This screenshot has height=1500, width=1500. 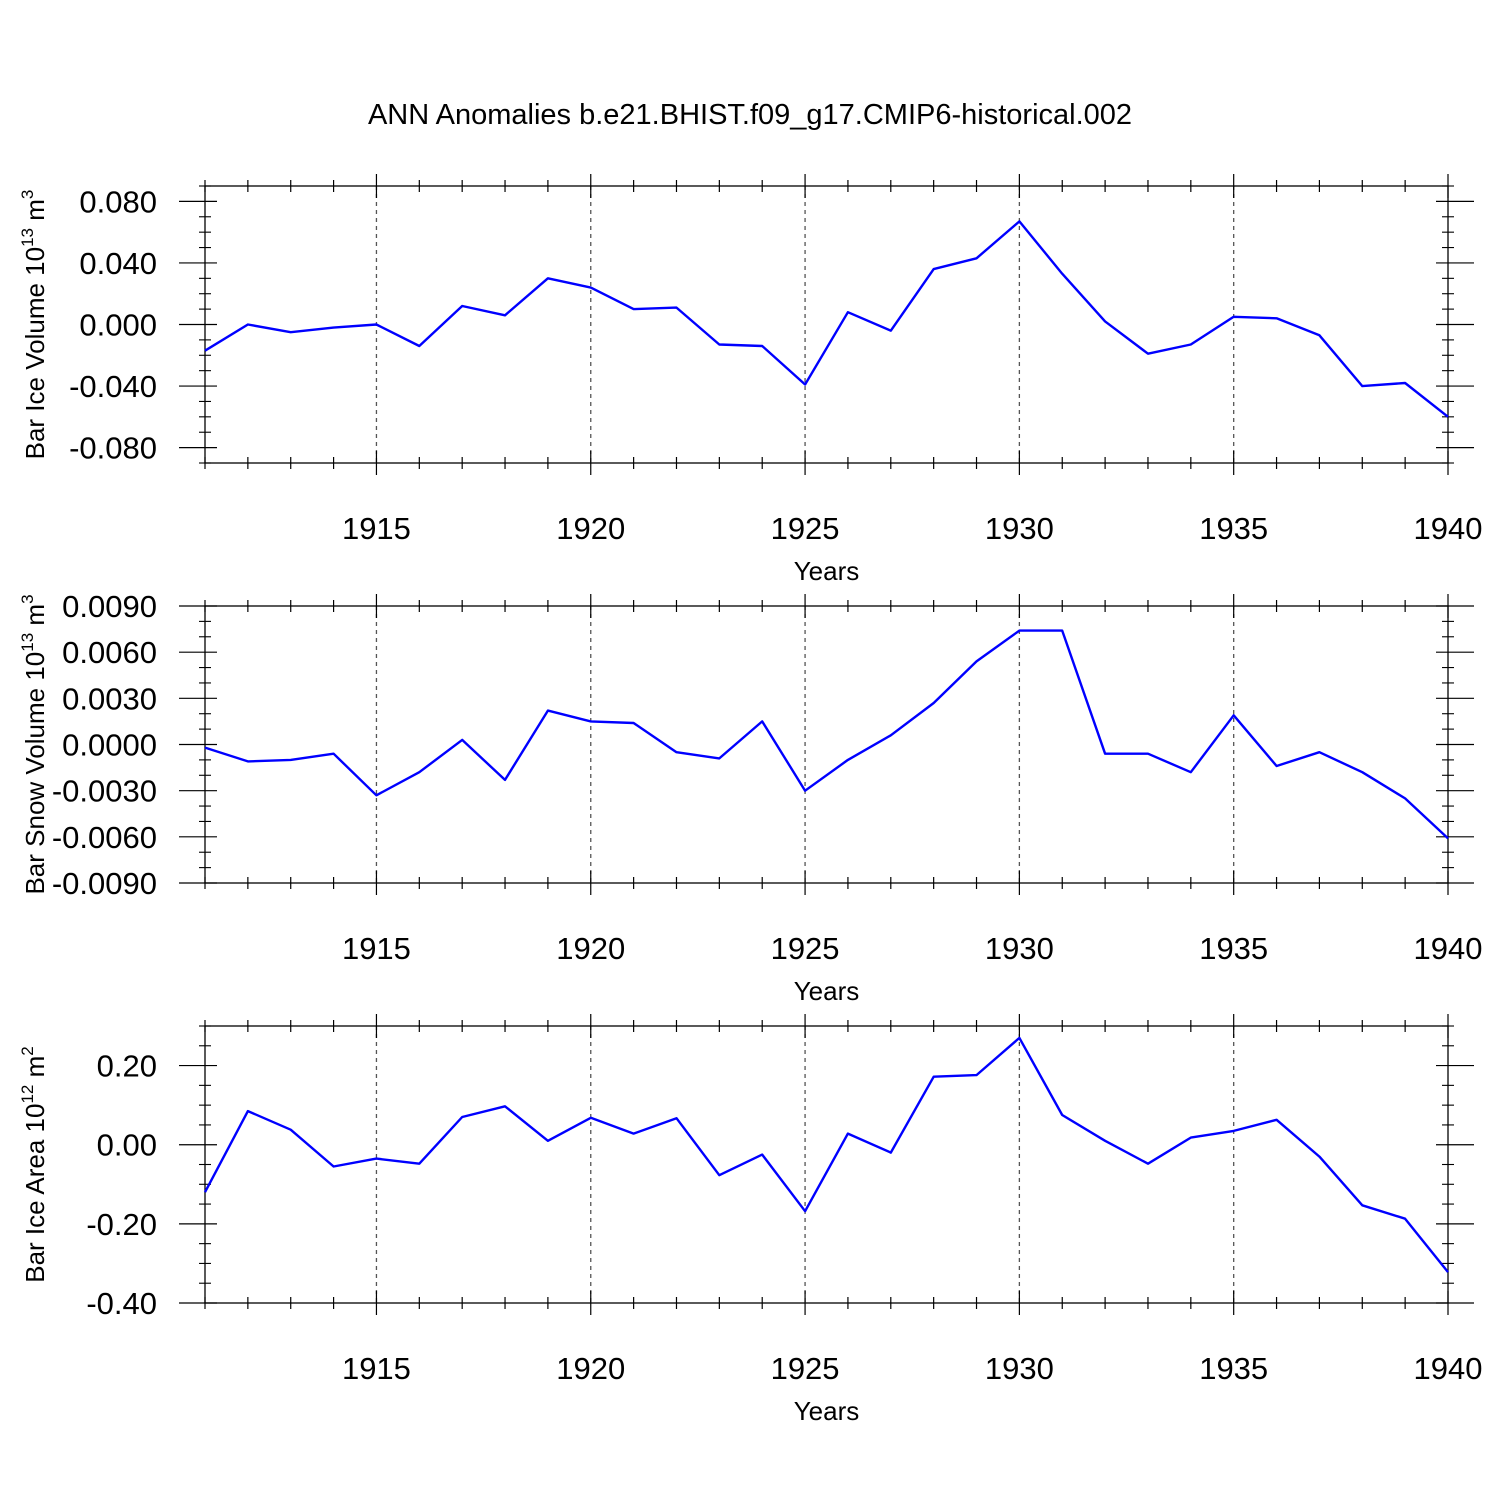 I want to click on y-tick-label: 0.040, so click(x=118, y=263).